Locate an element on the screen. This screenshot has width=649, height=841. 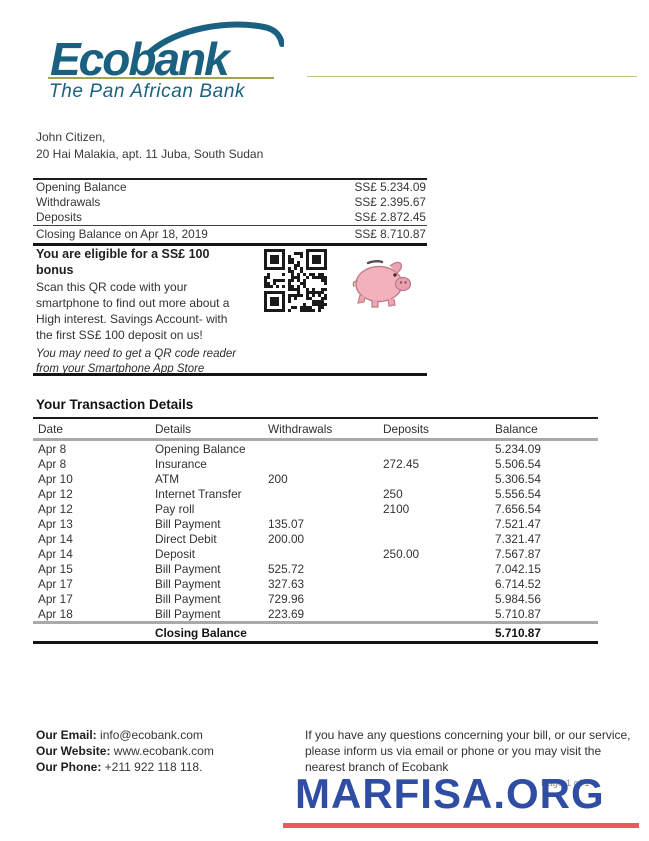
contact-phone: Our Phone: +211 922 118 118. is located at coordinates (119, 767).